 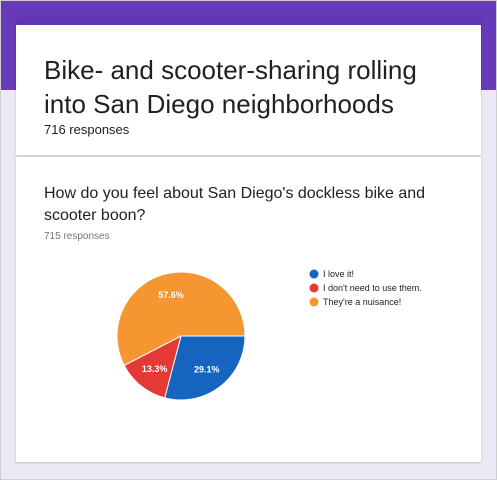 What do you see at coordinates (314, 274) in the screenshot?
I see `legend-marker-i-love-it` at bounding box center [314, 274].